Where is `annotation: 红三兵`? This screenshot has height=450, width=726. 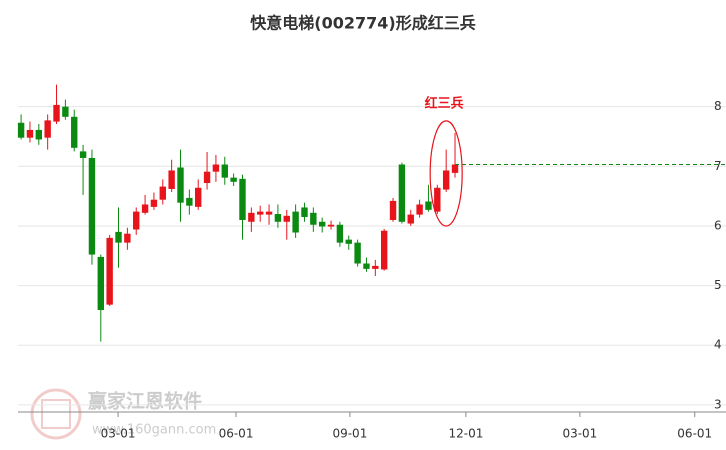
annotation: 红三兵 is located at coordinates (444, 104).